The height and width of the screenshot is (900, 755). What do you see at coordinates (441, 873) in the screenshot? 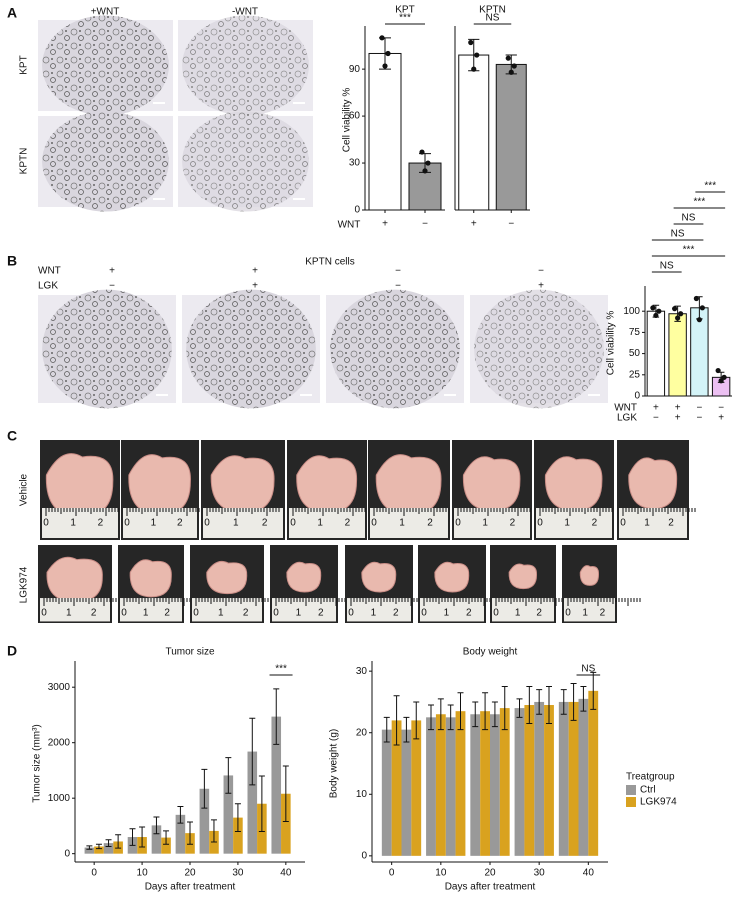
I see `x-tick-label: 10` at bounding box center [441, 873].